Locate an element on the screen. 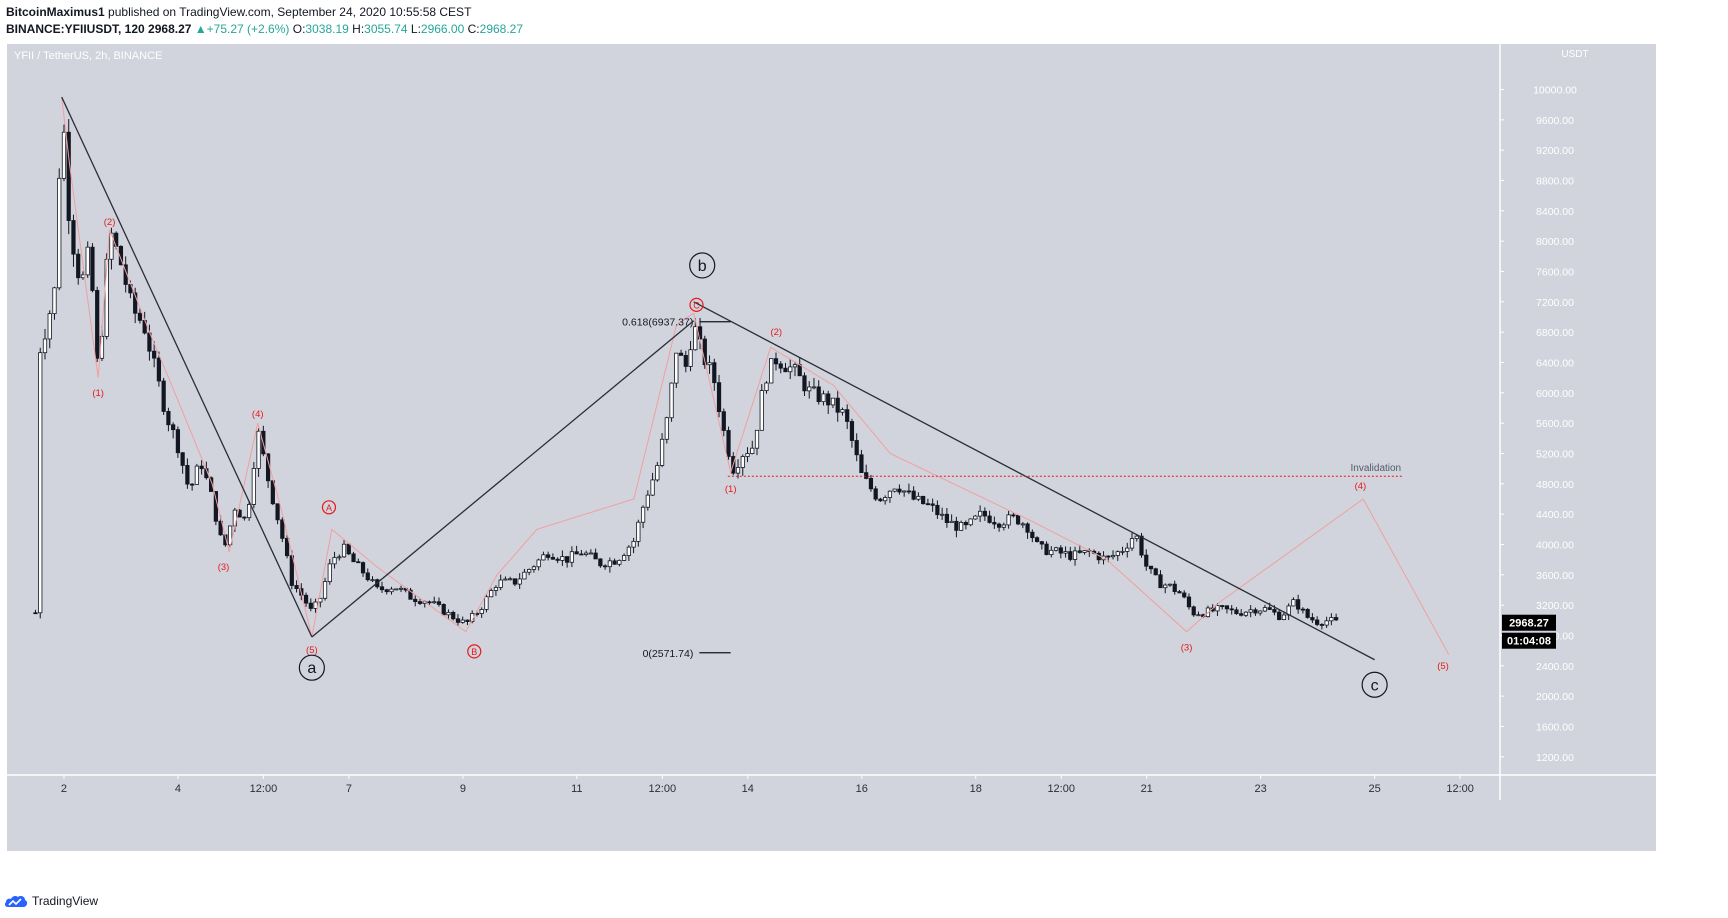  y-tick-label: 6000.00 is located at coordinates (1555, 394).